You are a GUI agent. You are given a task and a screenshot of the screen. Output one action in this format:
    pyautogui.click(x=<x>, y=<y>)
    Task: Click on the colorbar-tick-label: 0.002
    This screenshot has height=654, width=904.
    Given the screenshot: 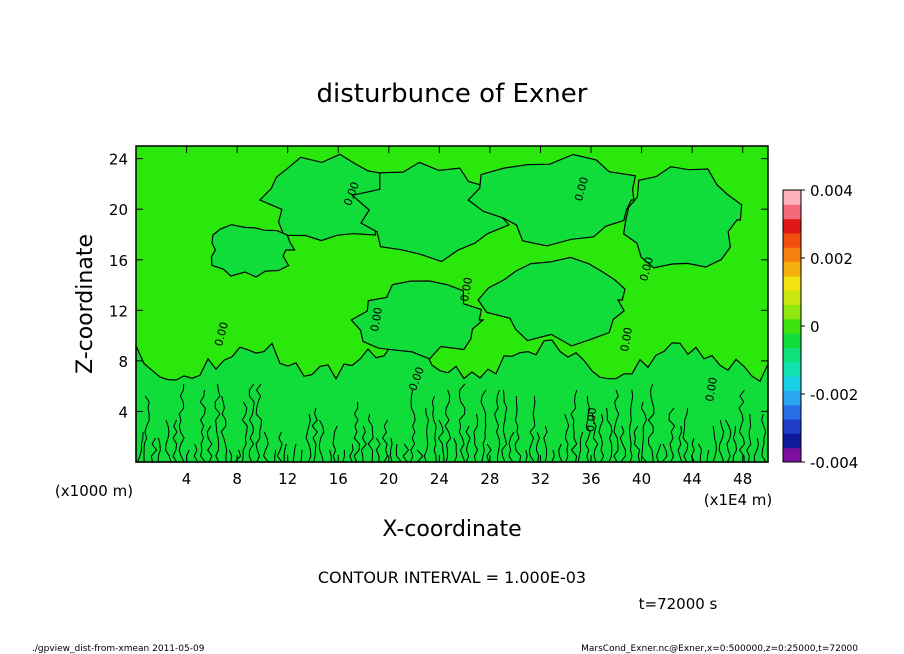 What is the action you would take?
    pyautogui.click(x=831, y=259)
    